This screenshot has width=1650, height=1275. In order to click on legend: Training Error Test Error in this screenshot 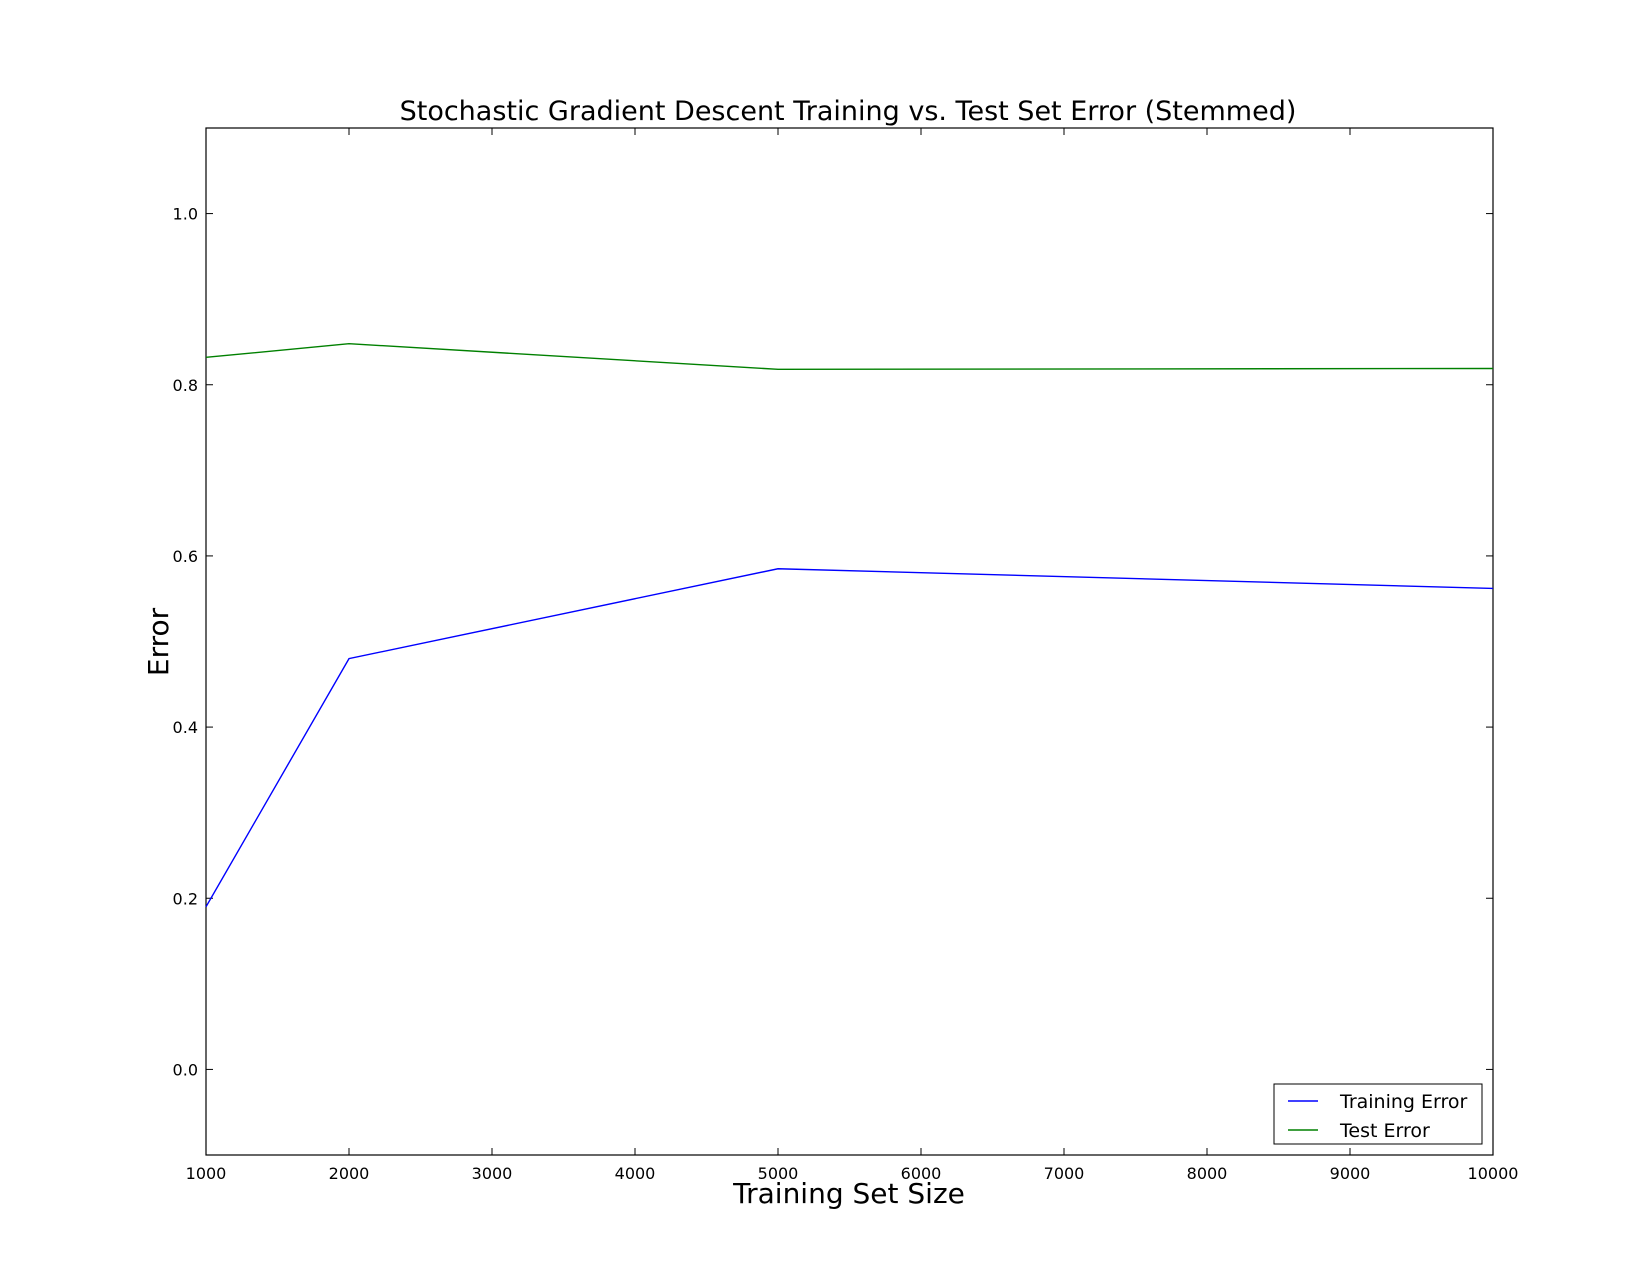, I will do `click(1378, 1114)`.